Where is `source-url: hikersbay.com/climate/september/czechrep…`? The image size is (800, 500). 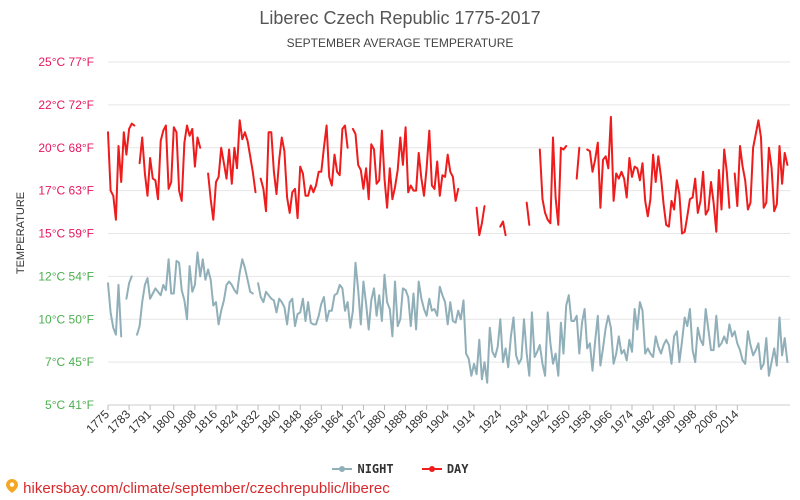
source-url: hikersbay.com/climate/september/czechrep… is located at coordinates (206, 488).